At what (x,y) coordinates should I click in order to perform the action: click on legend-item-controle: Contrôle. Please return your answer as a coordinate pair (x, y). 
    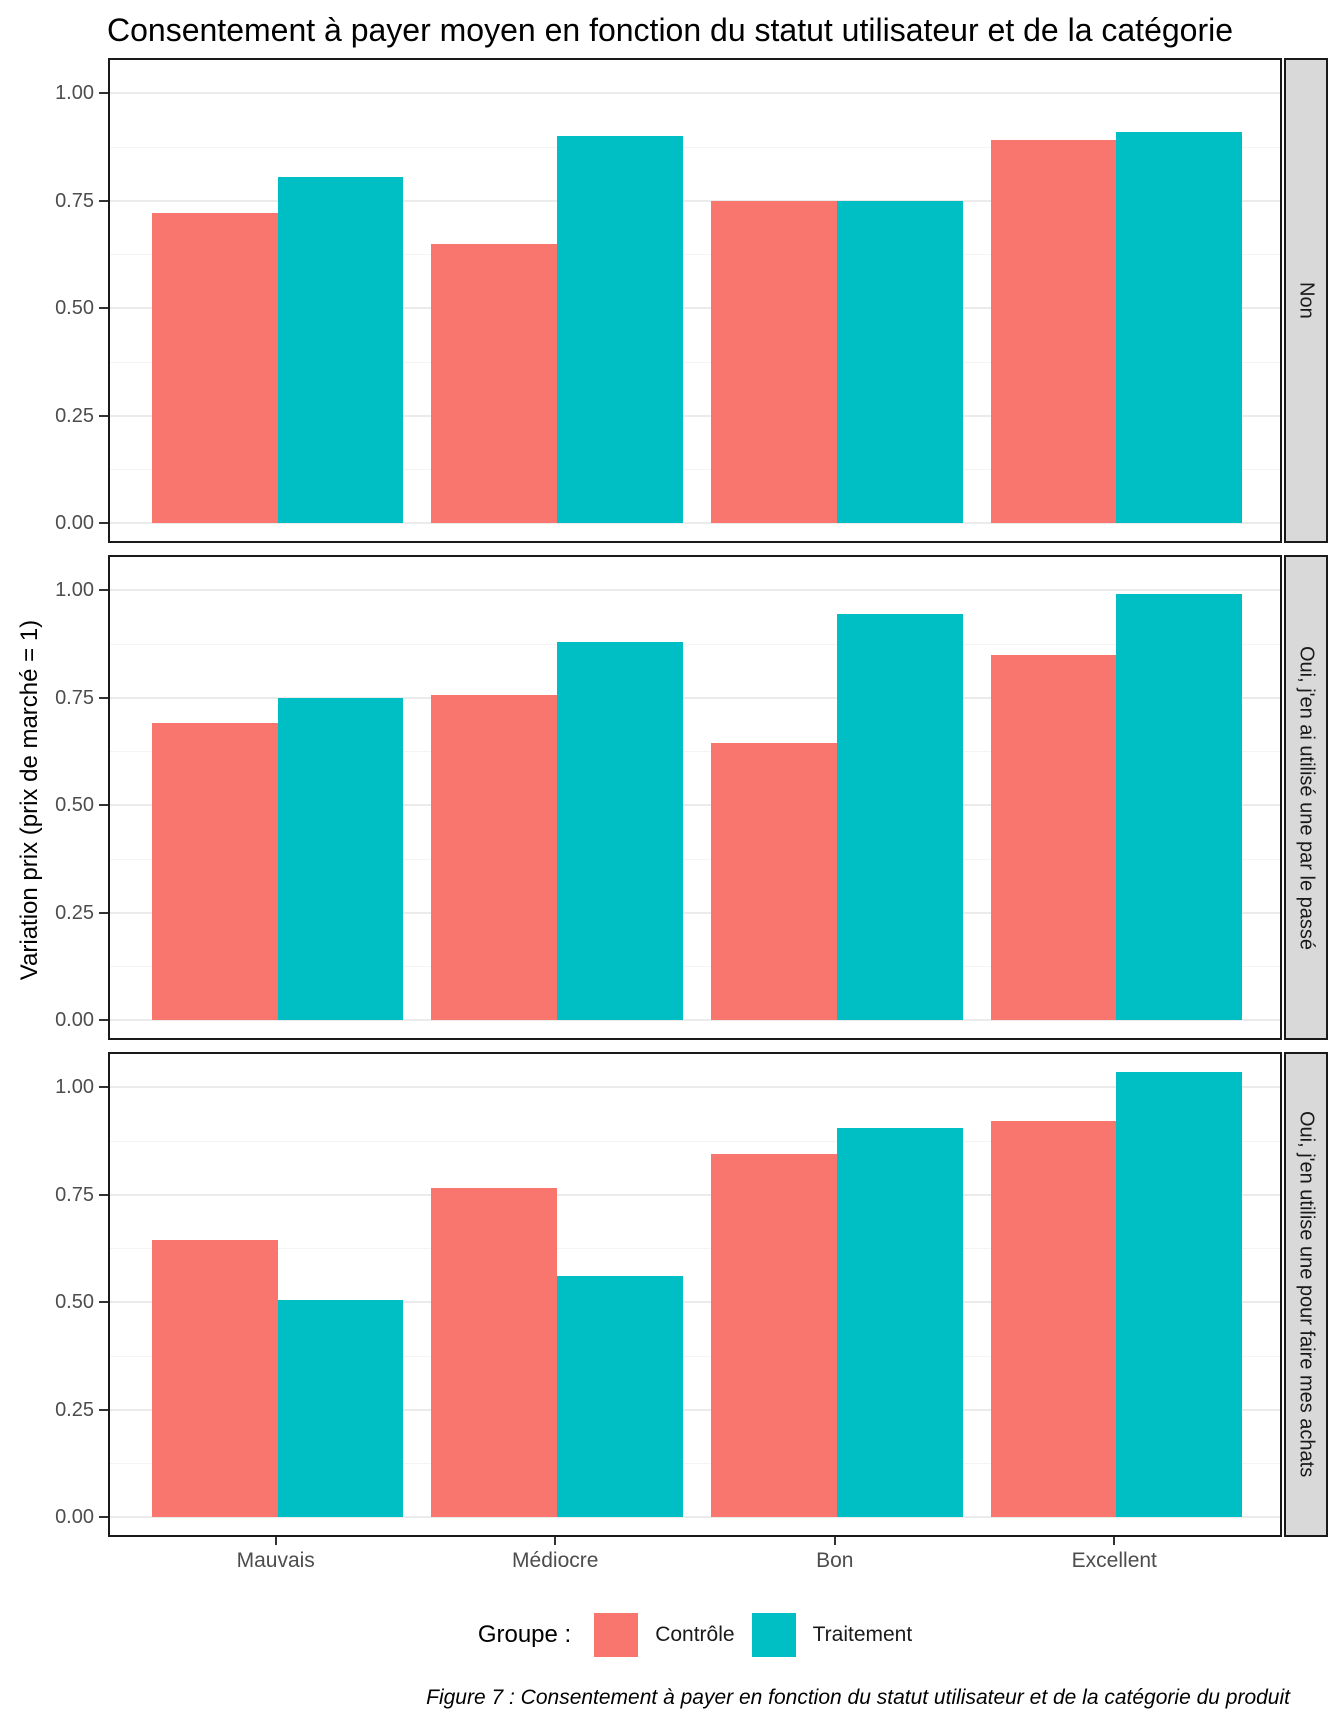
    Looking at the image, I should click on (664, 1635).